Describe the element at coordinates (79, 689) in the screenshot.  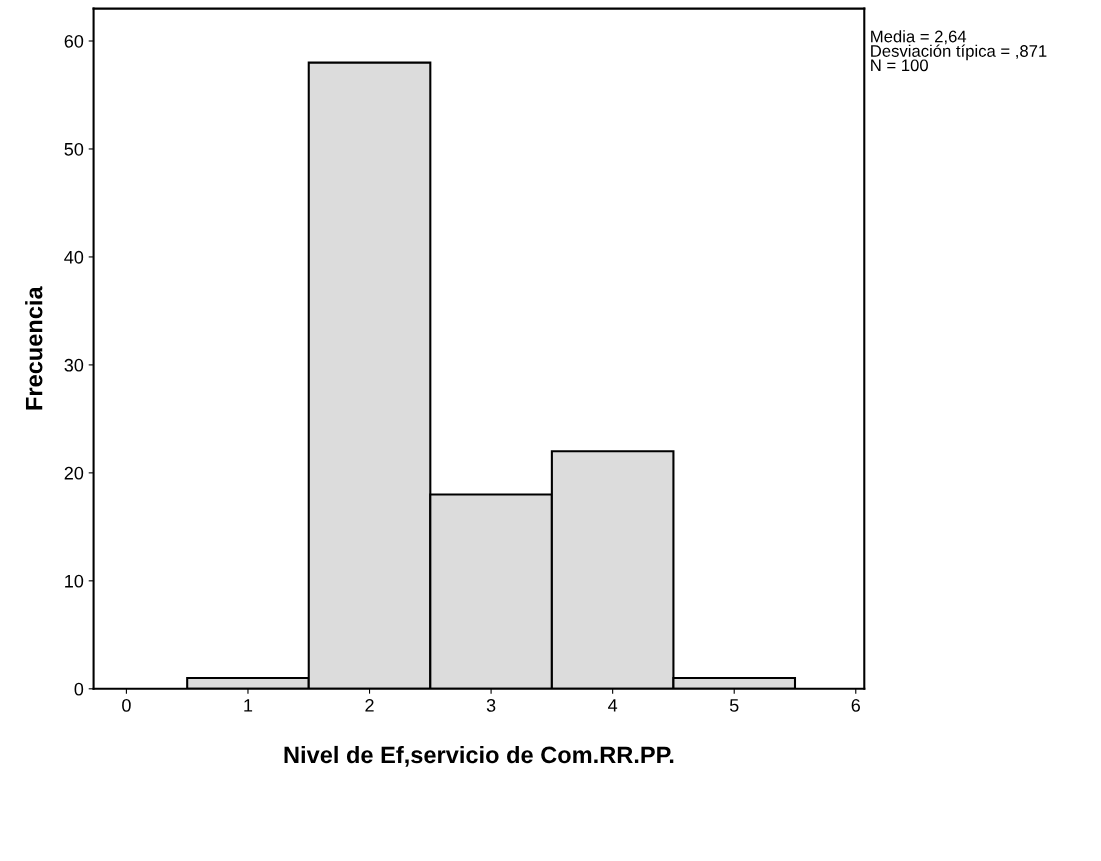
I see `y-tick-label: 0` at that location.